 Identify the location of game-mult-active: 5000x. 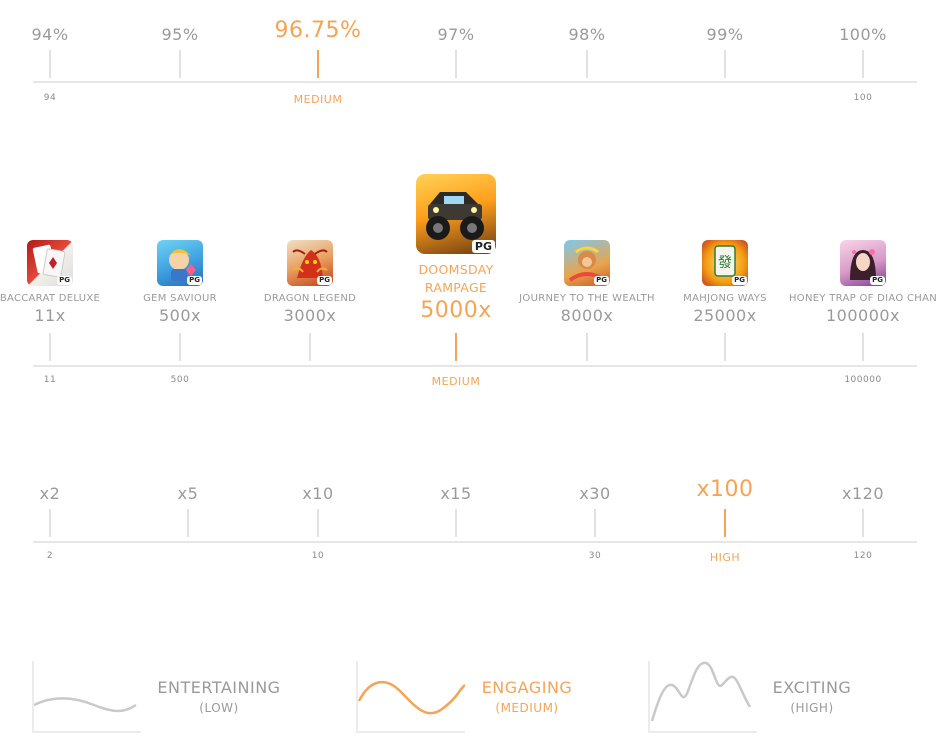
(456, 310).